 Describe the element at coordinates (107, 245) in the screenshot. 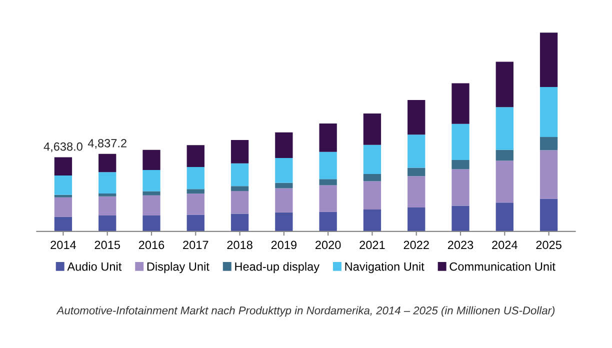

I see `x-tick-label: 2015` at that location.